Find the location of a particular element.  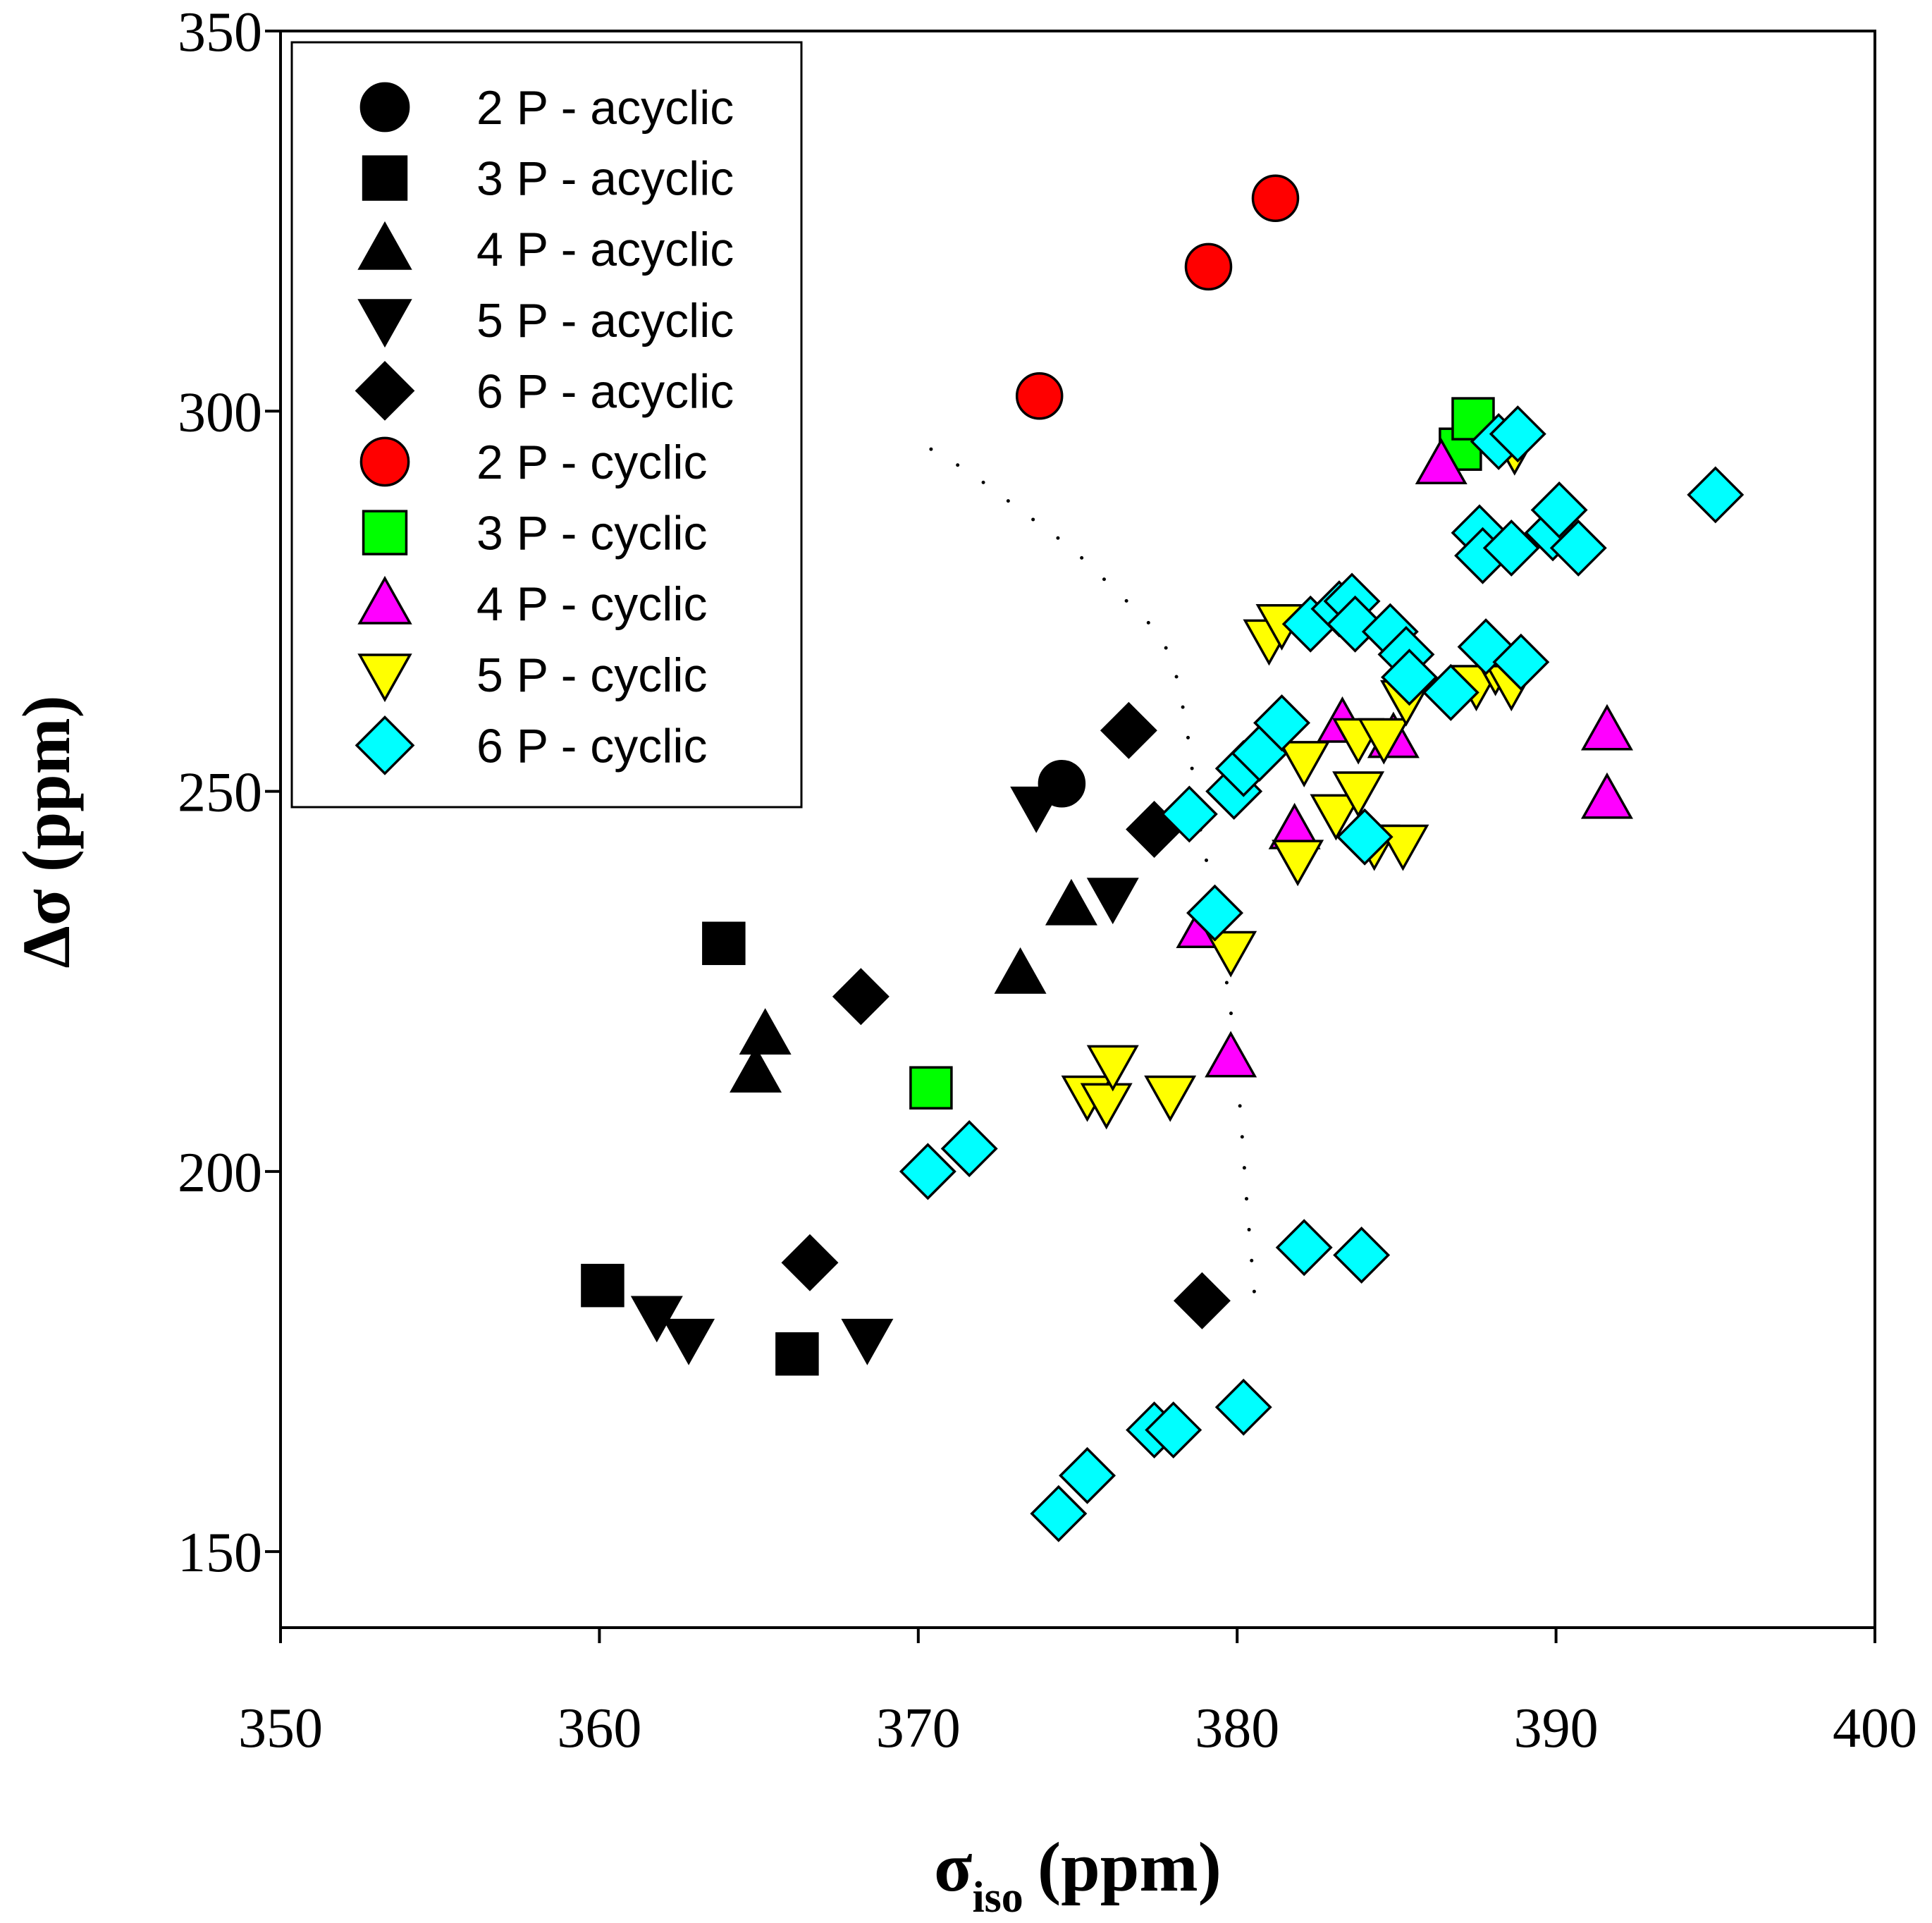

x-tick-label-350: 350 is located at coordinates (280, 1728).